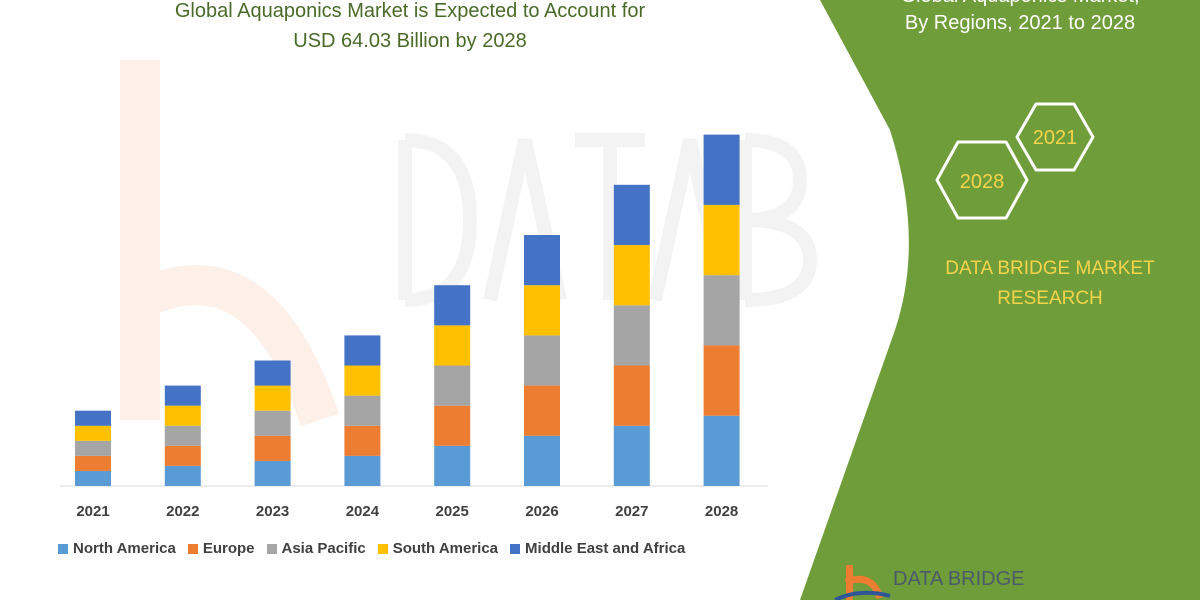 The image size is (1200, 600). What do you see at coordinates (272, 473) in the screenshot?
I see `bar-2023-north-america` at bounding box center [272, 473].